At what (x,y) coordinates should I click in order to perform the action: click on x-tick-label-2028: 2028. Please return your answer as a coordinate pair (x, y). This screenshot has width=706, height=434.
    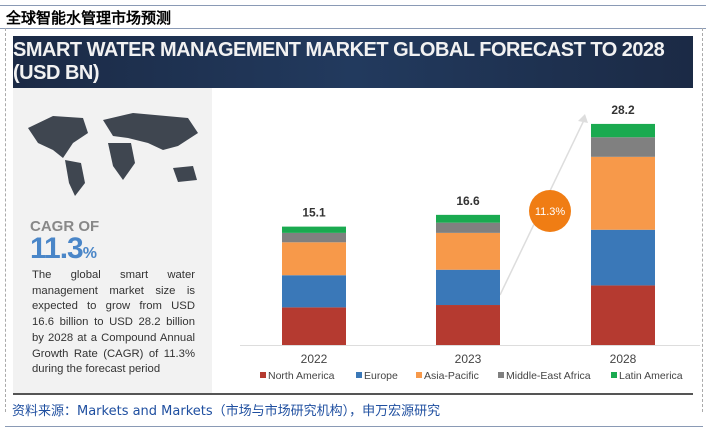
    Looking at the image, I should click on (623, 359).